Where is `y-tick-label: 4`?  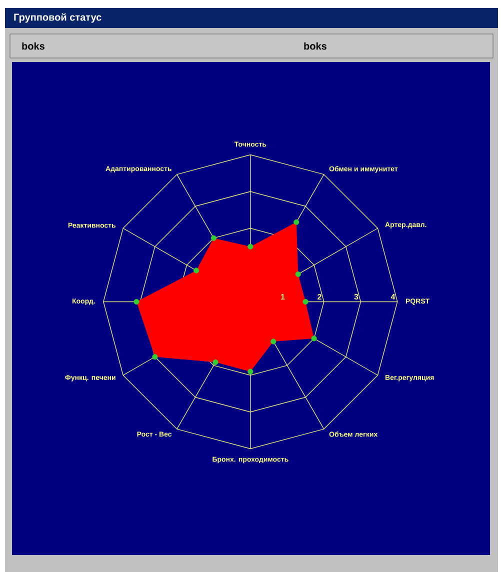
y-tick-label: 4 is located at coordinates (393, 297).